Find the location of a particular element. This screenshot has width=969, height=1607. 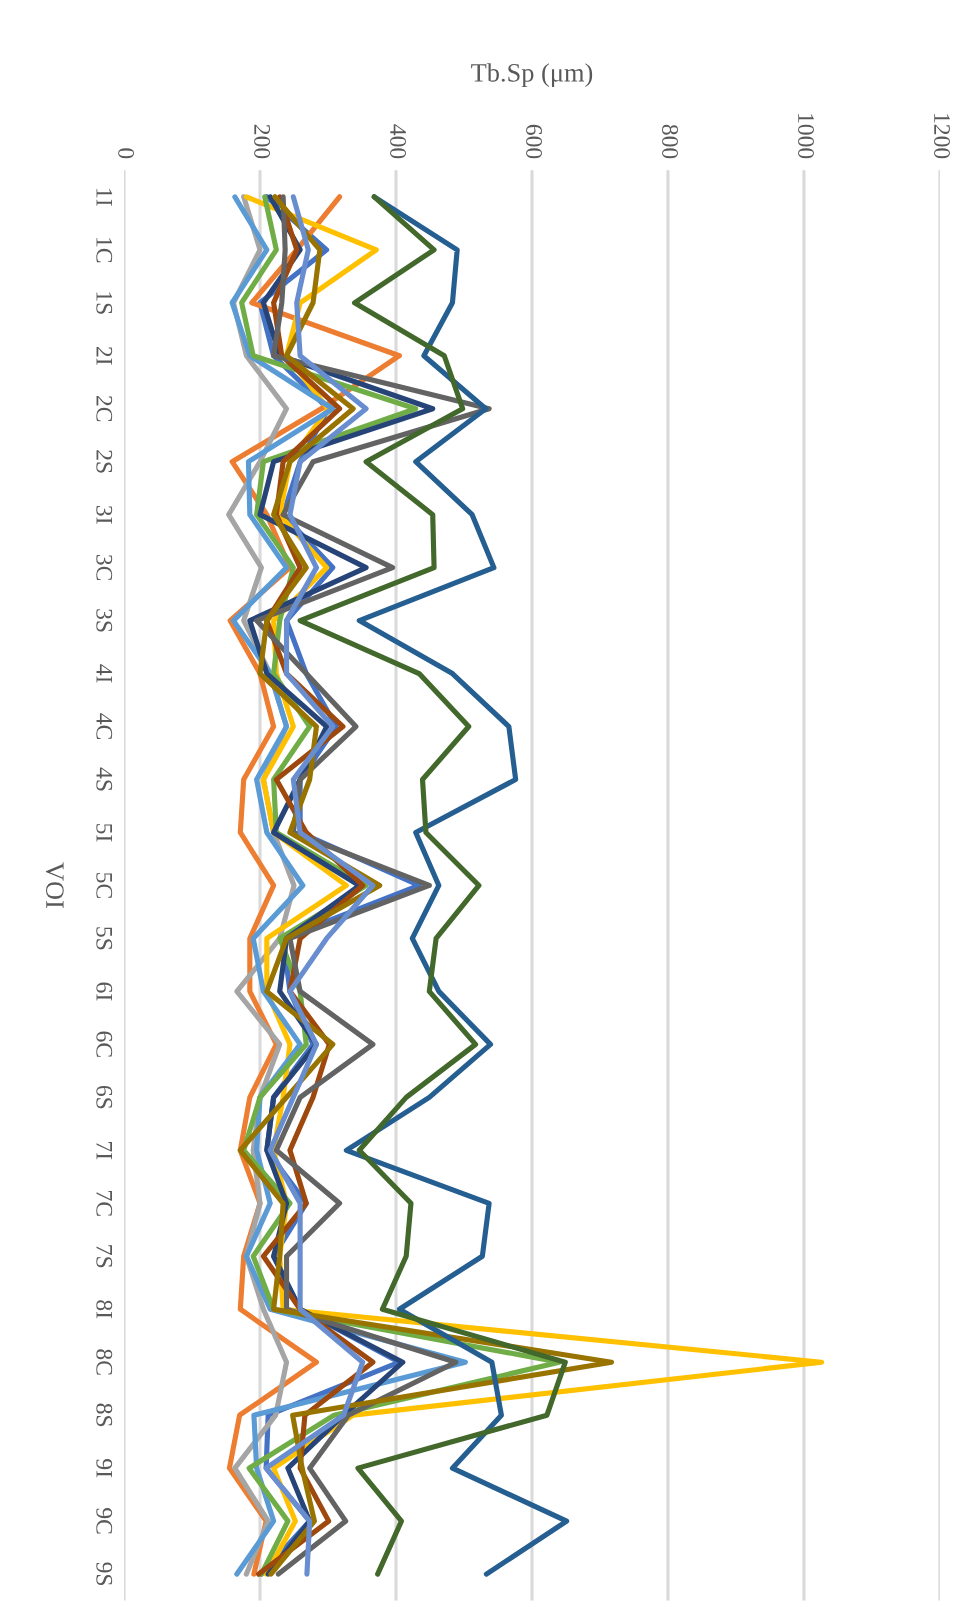

y-axis-title: VOI is located at coordinates (54, 885).